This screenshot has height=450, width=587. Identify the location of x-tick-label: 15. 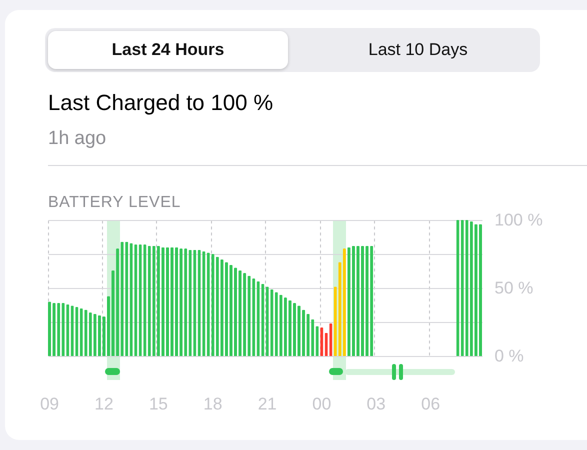
(158, 404).